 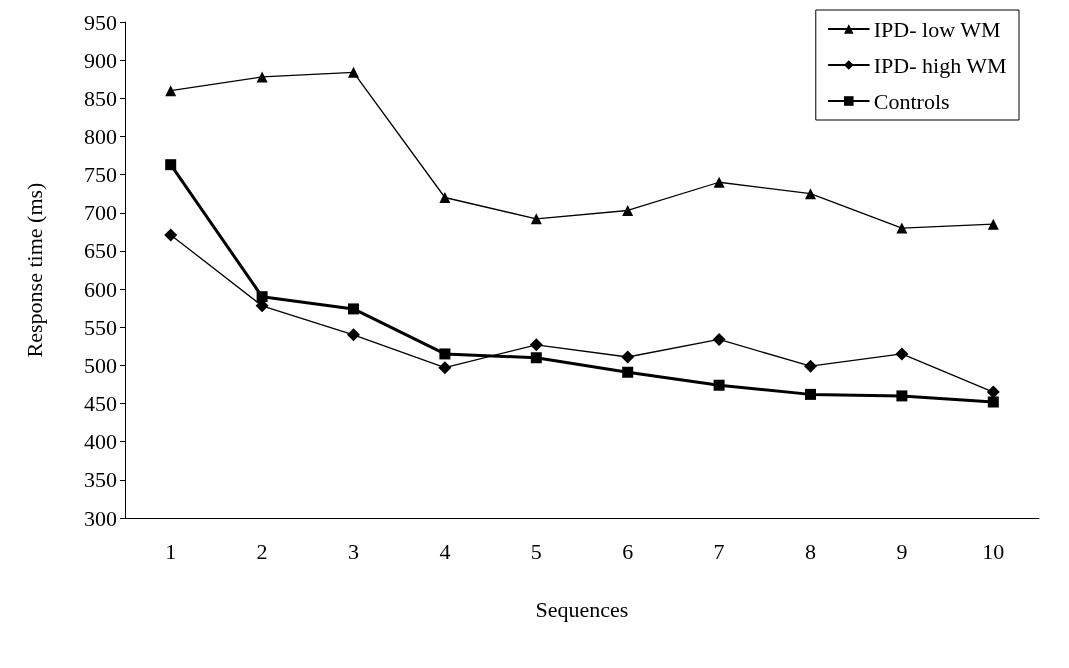 What do you see at coordinates (100, 22) in the screenshot?
I see `y-tick-label: 950` at bounding box center [100, 22].